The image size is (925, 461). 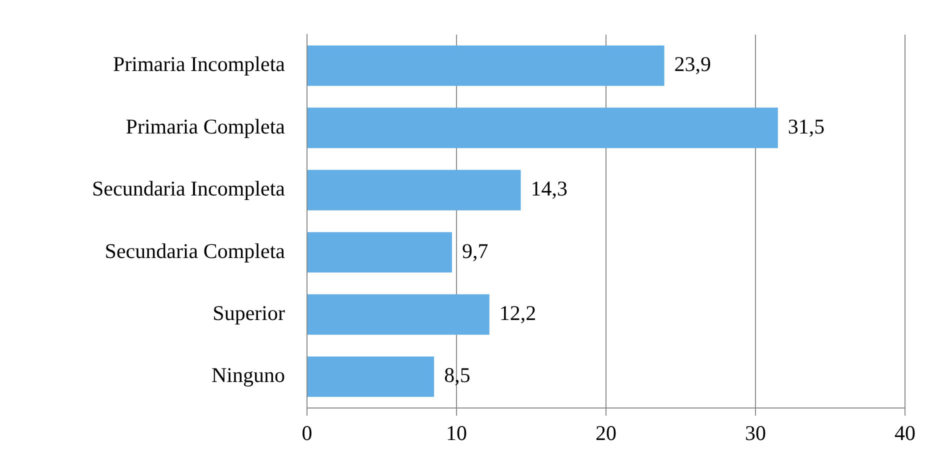 I want to click on y-tick-label: Ninguno, so click(x=248, y=375).